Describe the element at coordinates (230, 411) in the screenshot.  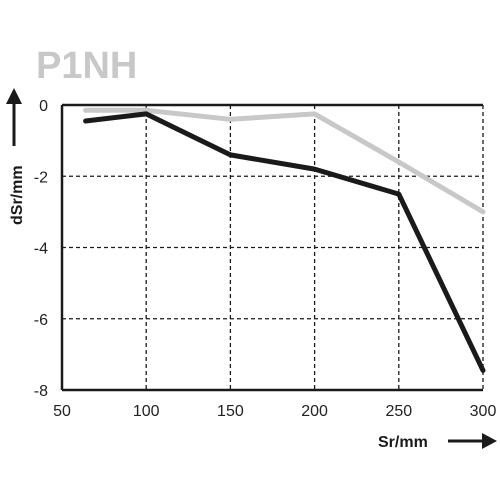
I see `x-tick-label-2: 150` at that location.